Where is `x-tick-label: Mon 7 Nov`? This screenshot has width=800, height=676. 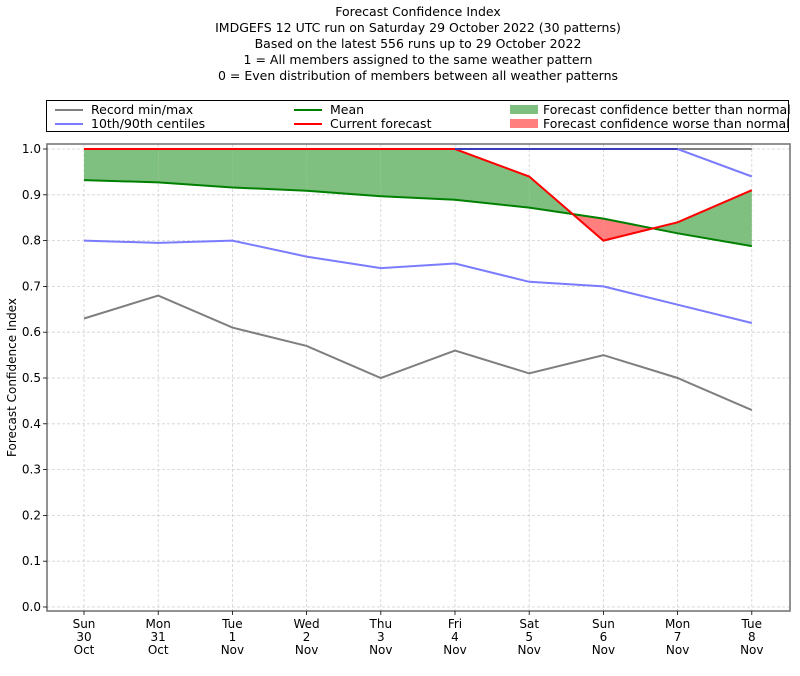 x-tick-label: Mon 7 Nov is located at coordinates (677, 637).